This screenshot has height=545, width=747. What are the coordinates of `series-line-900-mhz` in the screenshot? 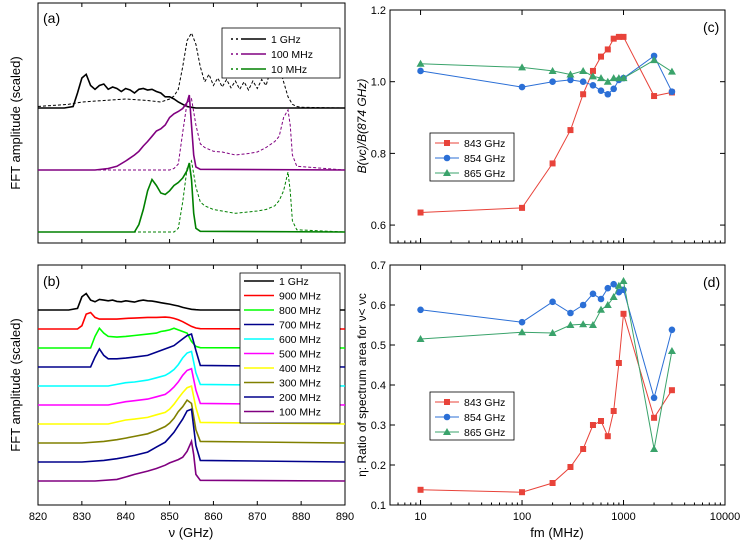 It's located at (192, 320).